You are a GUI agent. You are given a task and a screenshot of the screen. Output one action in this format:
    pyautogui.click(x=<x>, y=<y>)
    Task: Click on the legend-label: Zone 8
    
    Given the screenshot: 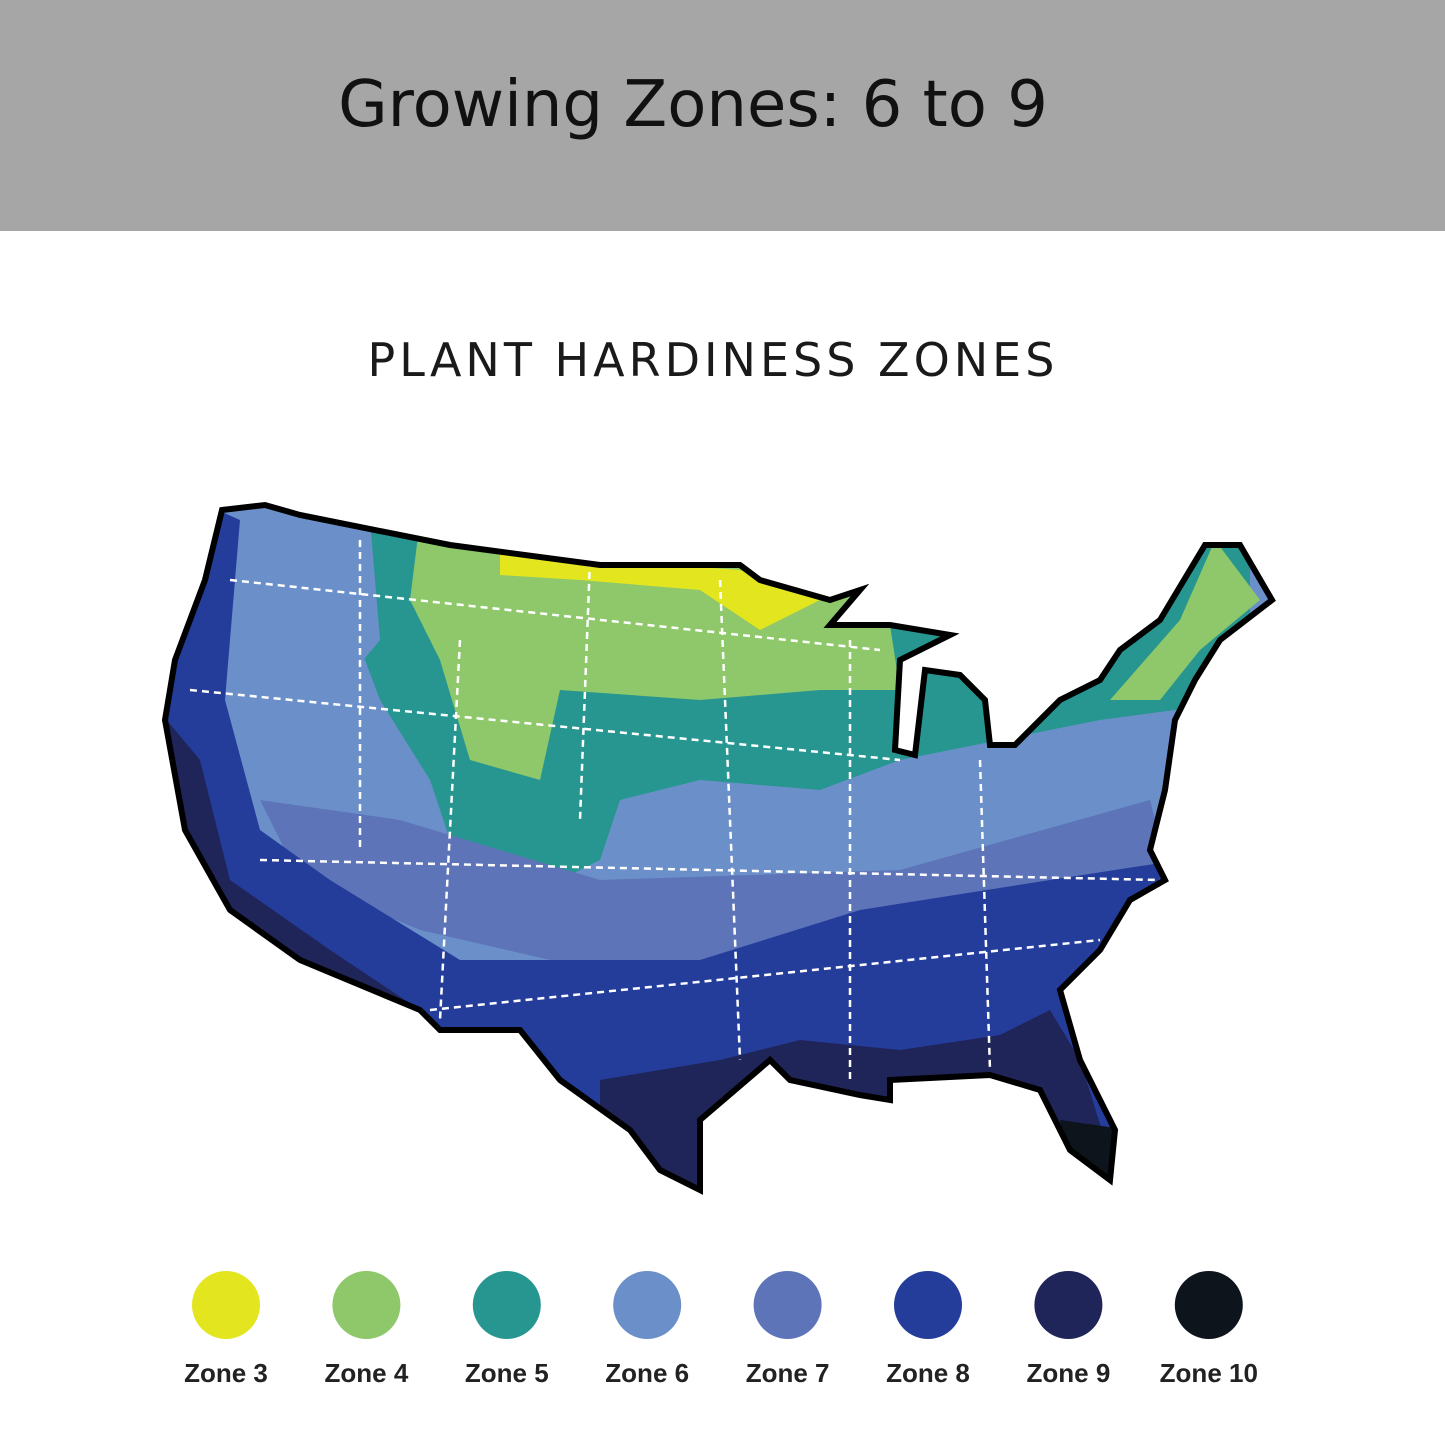 What is the action you would take?
    pyautogui.click(x=928, y=1373)
    